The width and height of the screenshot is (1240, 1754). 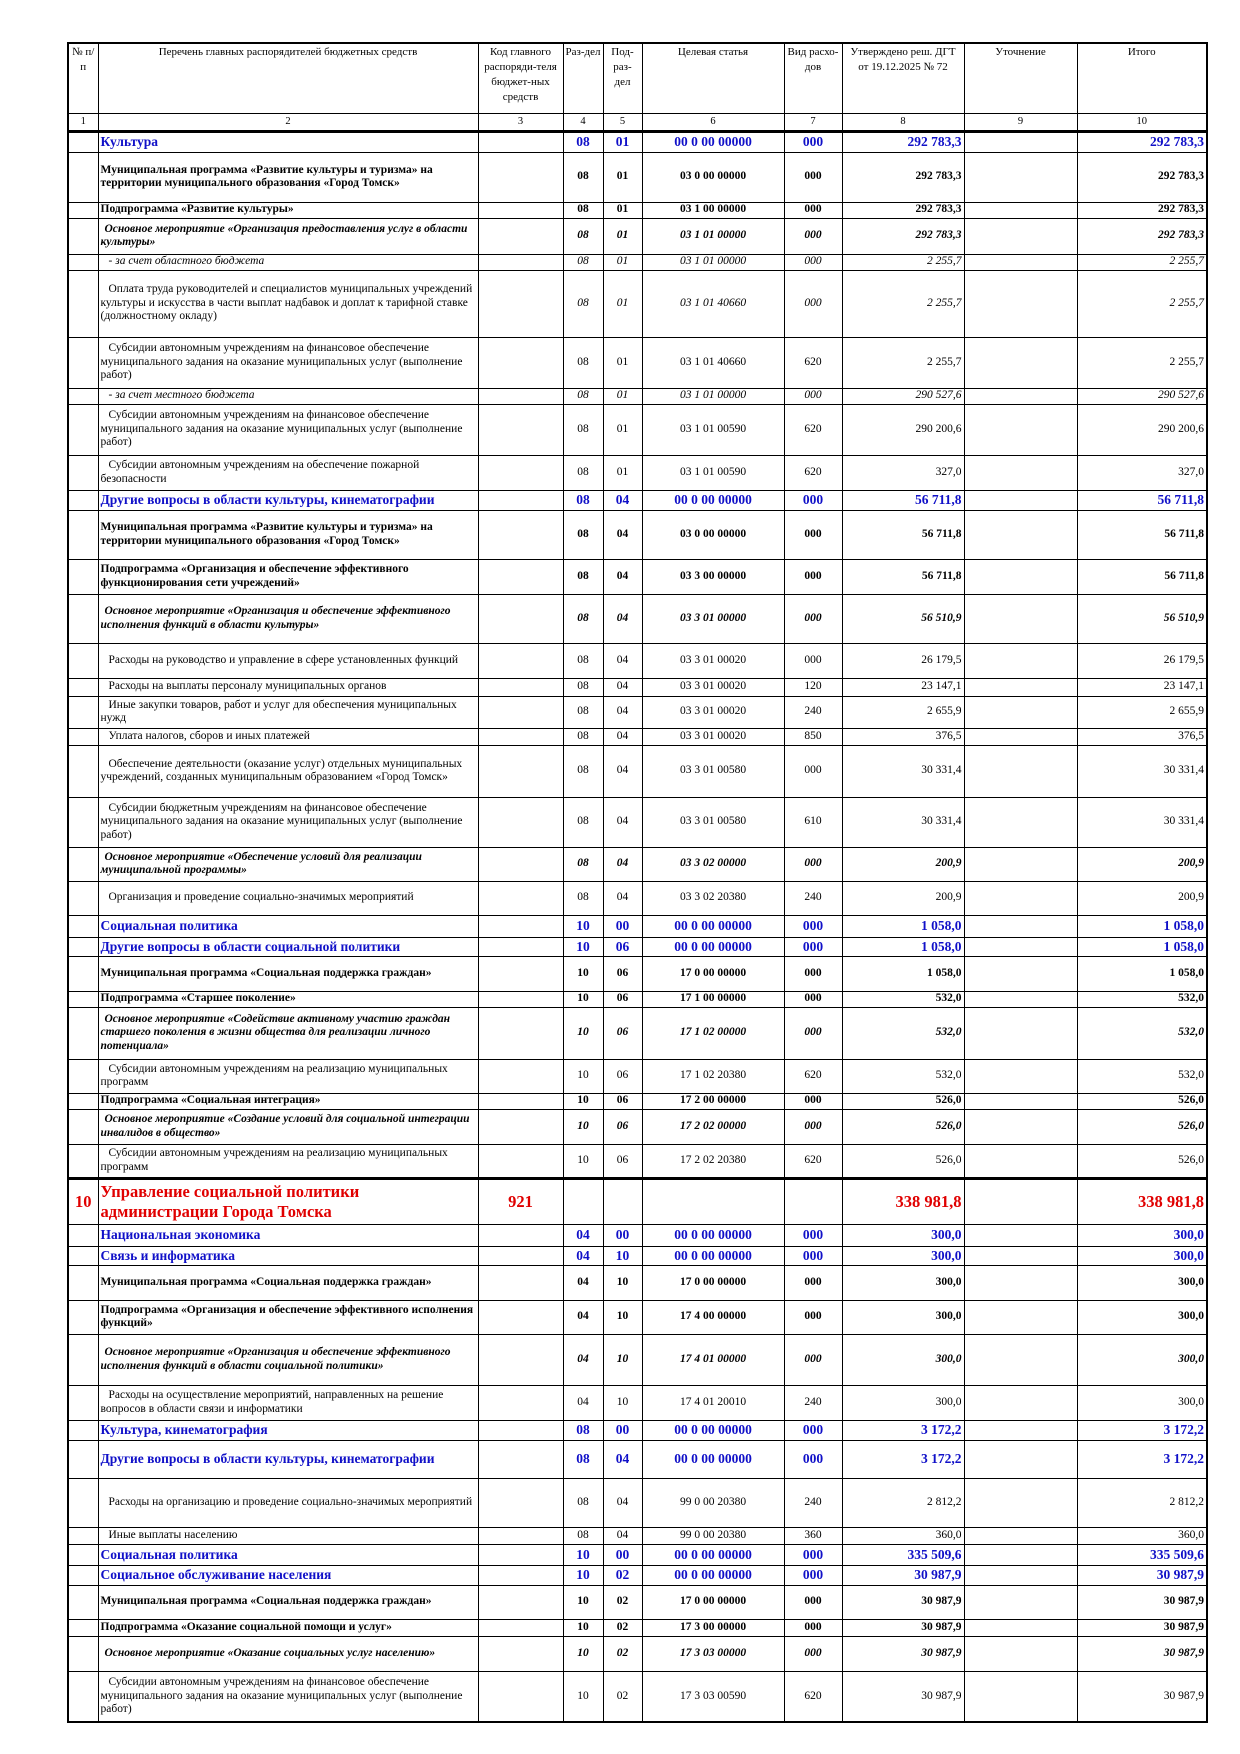 I want to click on subsection-code: 10, so click(x=622, y=1282).